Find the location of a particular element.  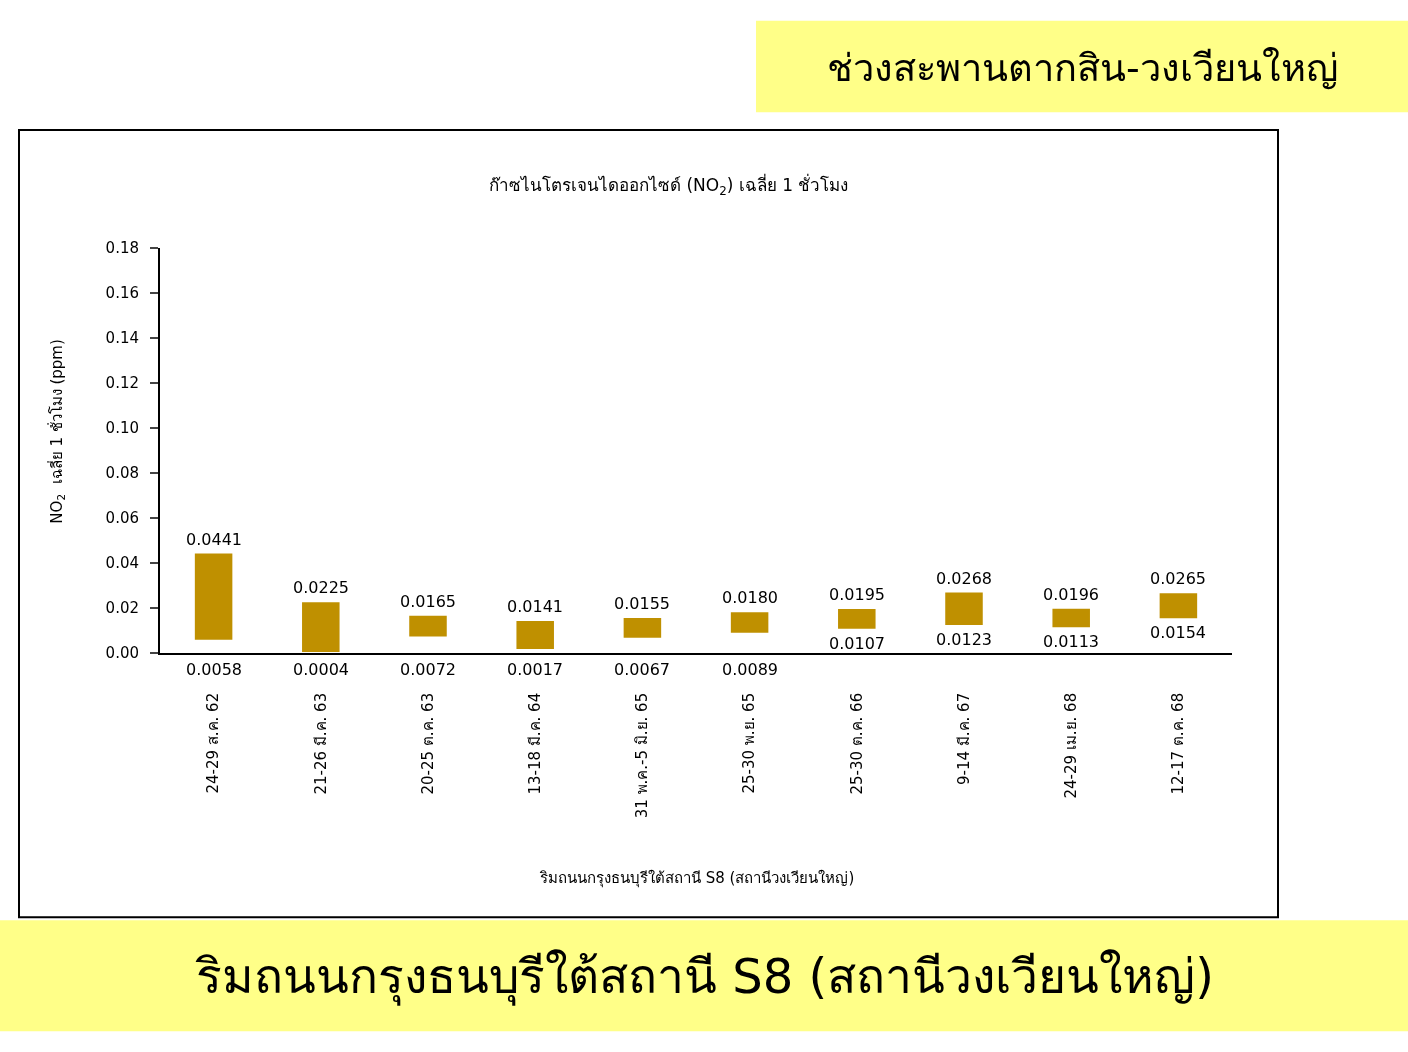

y-tick-label: 0.02 is located at coordinates (122, 608).